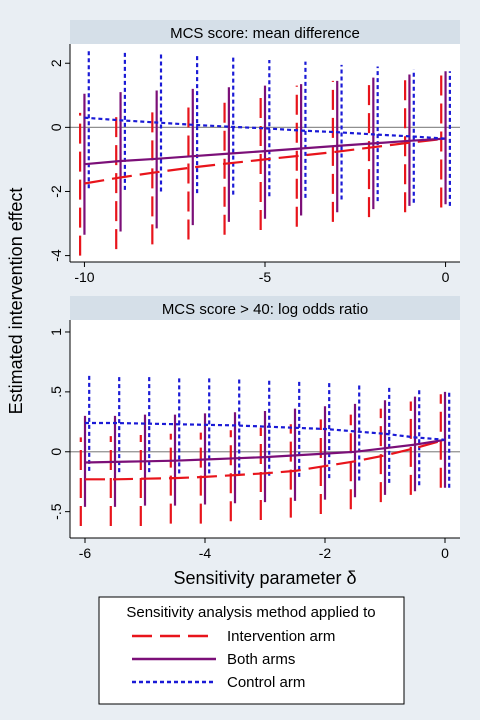 The width and height of the screenshot is (480, 720). What do you see at coordinates (85, 553) in the screenshot?
I see `x-tick-label: -6` at bounding box center [85, 553].